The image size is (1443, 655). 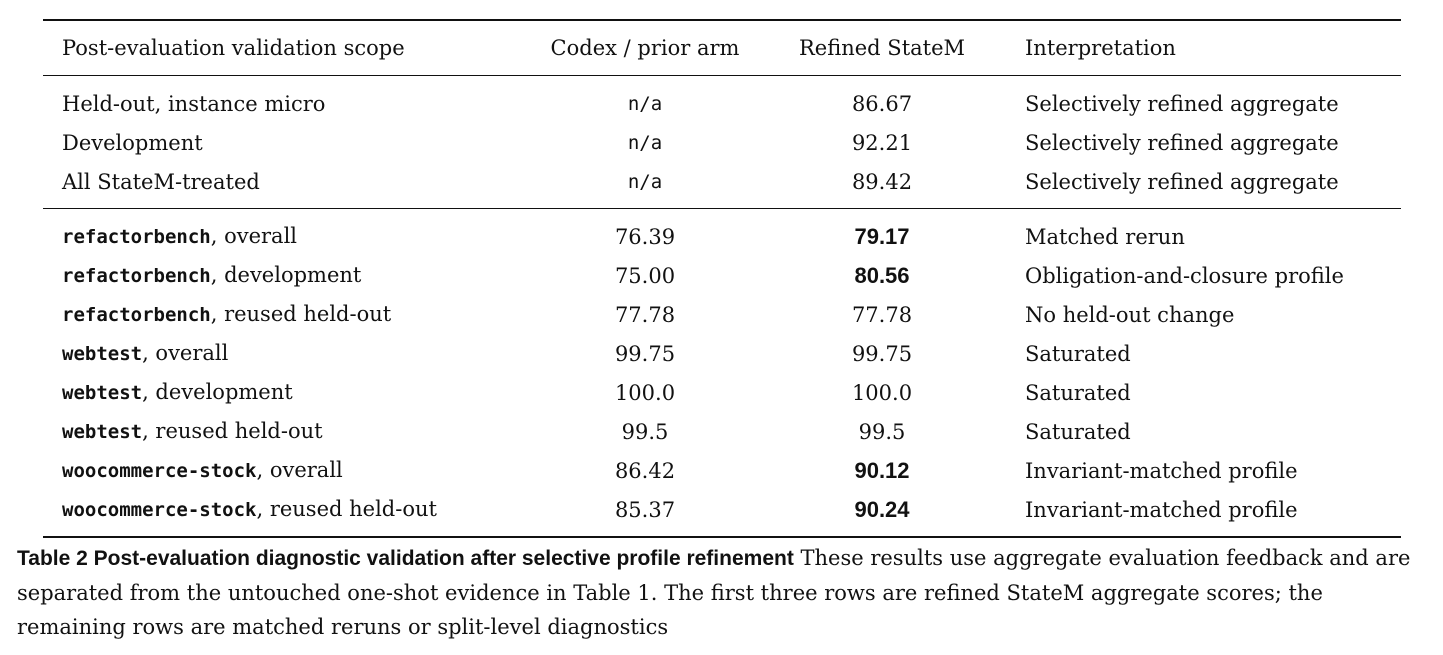 What do you see at coordinates (722, 208) in the screenshot?
I see `group-rule` at bounding box center [722, 208].